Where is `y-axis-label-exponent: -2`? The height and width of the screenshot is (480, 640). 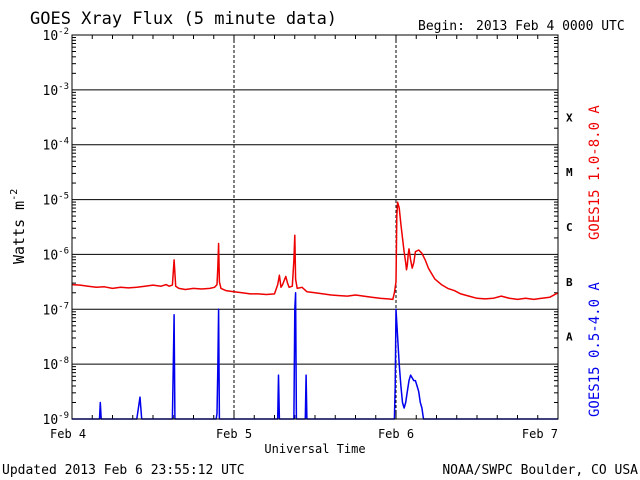 y-axis-label-exponent: -2 is located at coordinates (14, 195).